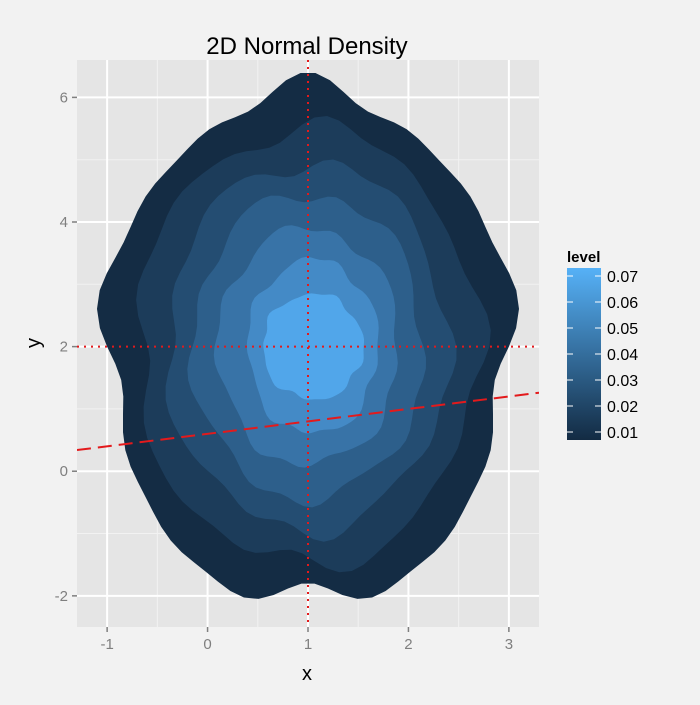 This screenshot has height=705, width=700. What do you see at coordinates (622, 355) in the screenshot?
I see `legend-label: 0.04` at bounding box center [622, 355].